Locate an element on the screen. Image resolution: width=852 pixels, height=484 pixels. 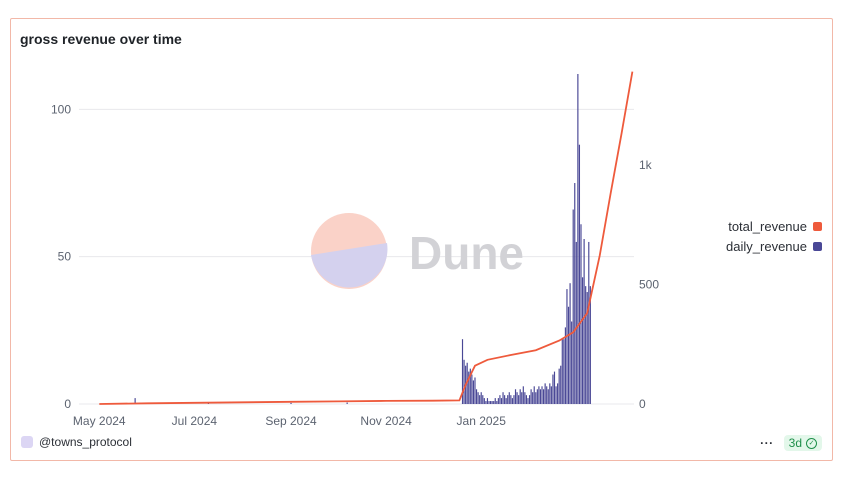
watermark: Dune is located at coordinates (417, 251).